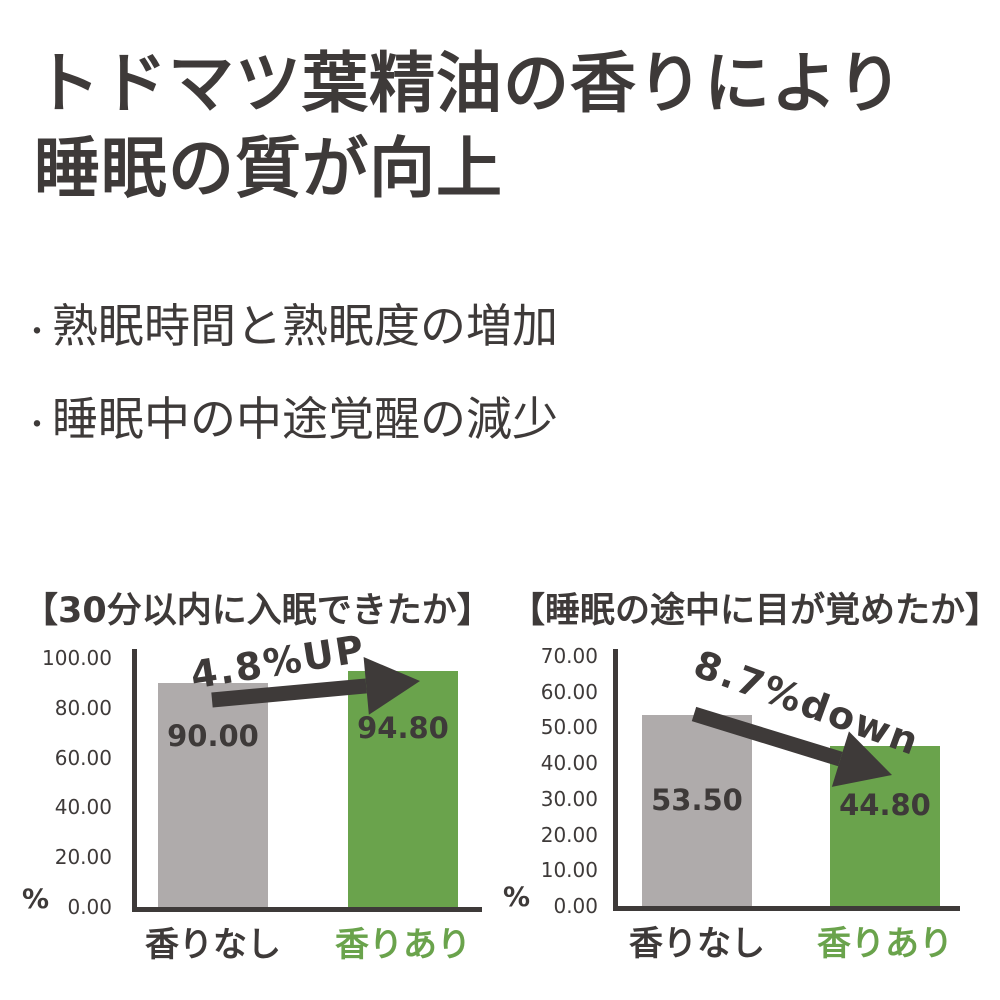 This screenshot has width=1000, height=1000. I want to click on bar-value-label: 94.80, so click(403, 727).